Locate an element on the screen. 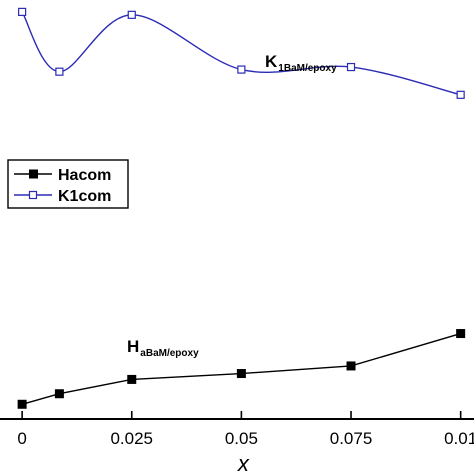  plot-border is located at coordinates (237, 419).